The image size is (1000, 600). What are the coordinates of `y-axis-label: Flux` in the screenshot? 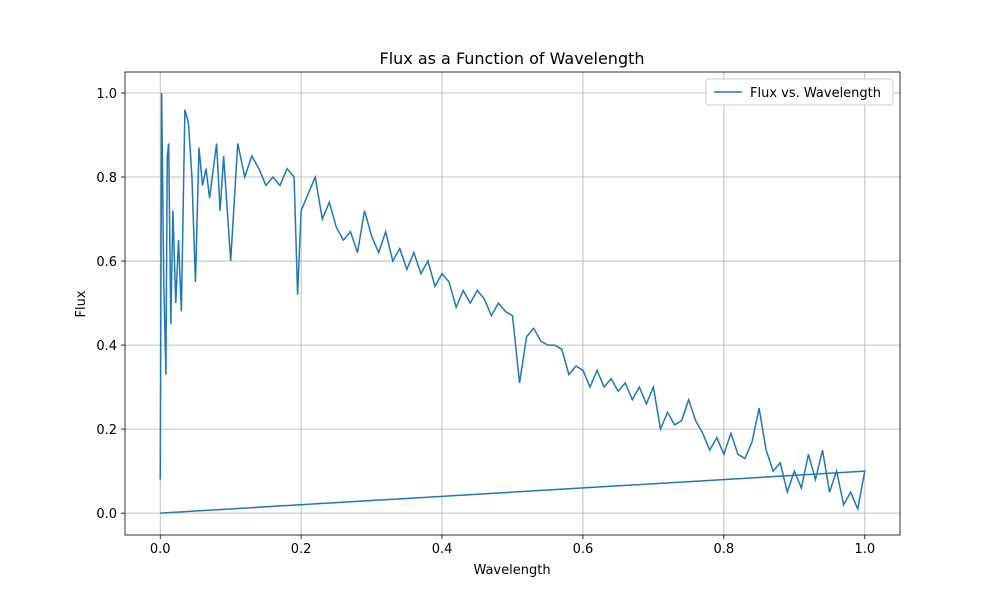 It's located at (81, 303).